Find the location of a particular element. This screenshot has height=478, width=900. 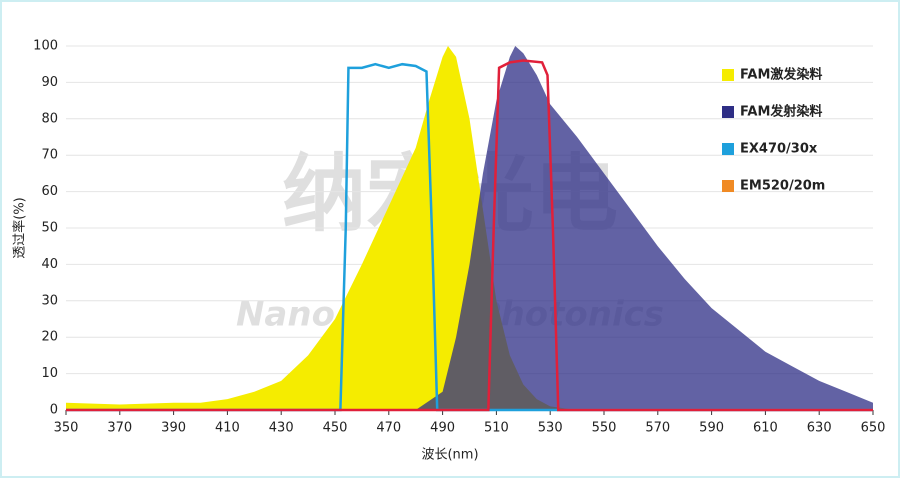

x-tick-label: 630 is located at coordinates (819, 428).